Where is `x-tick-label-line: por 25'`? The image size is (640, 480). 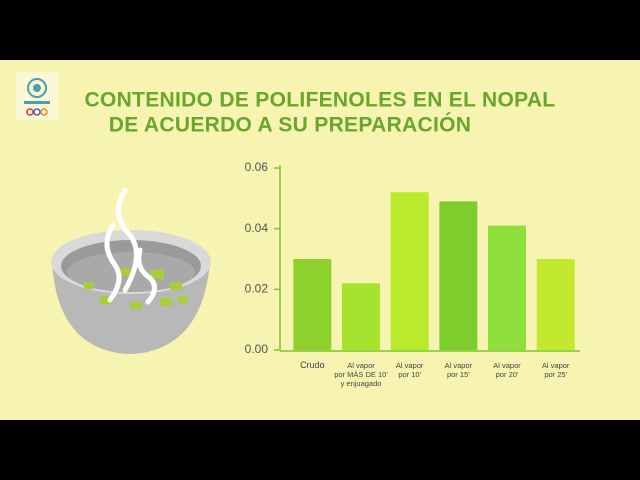 x-tick-label-line: por 25' is located at coordinates (555, 374).